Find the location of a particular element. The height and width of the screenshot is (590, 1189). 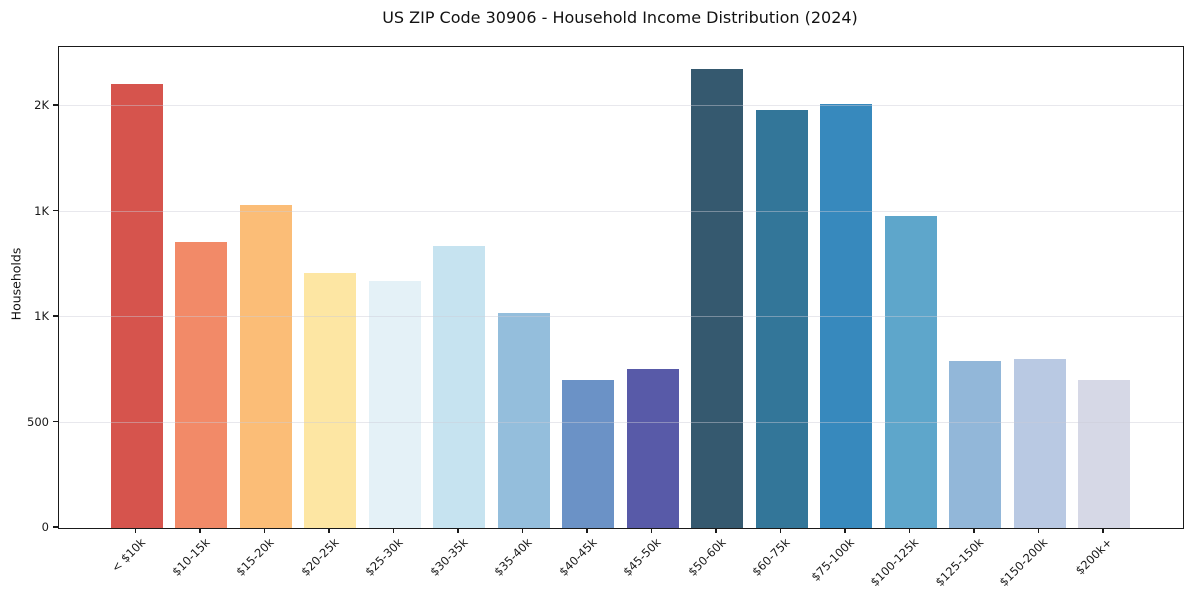

x-tick-label: $15-20k is located at coordinates (255, 557).